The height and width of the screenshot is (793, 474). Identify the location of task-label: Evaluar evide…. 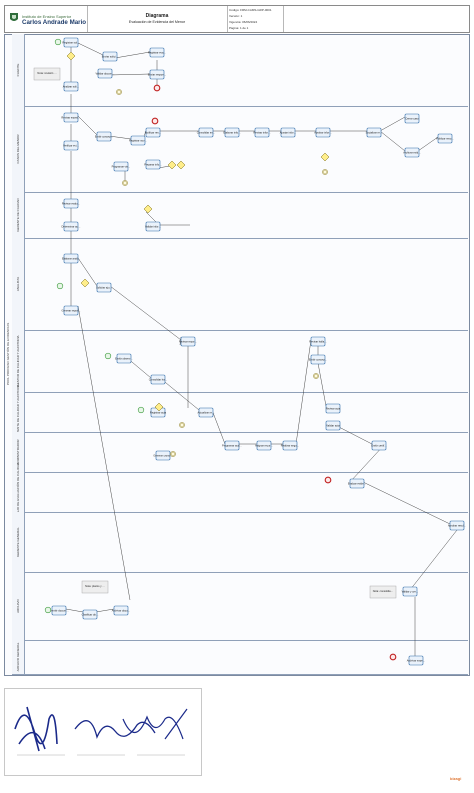
(357, 483).